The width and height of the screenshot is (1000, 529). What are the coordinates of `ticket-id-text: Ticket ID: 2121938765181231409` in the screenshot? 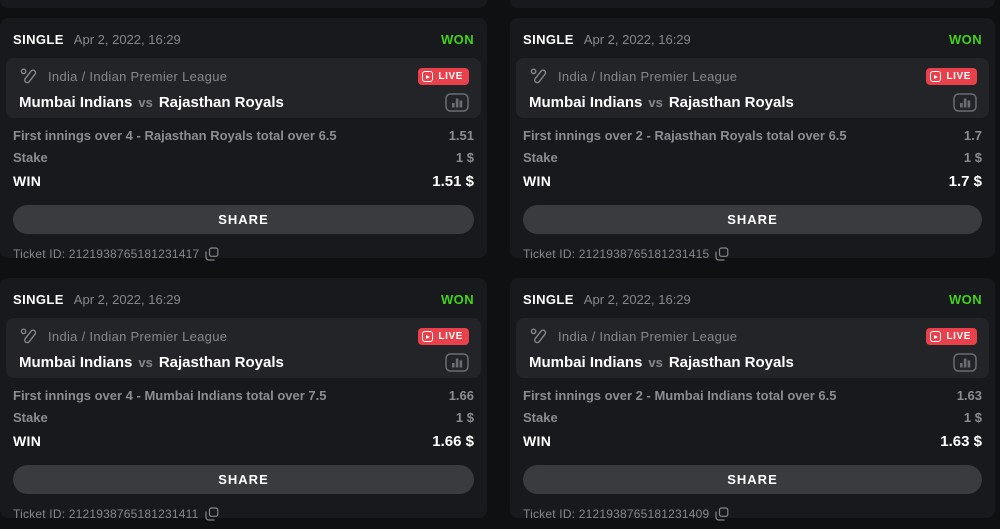 It's located at (616, 514).